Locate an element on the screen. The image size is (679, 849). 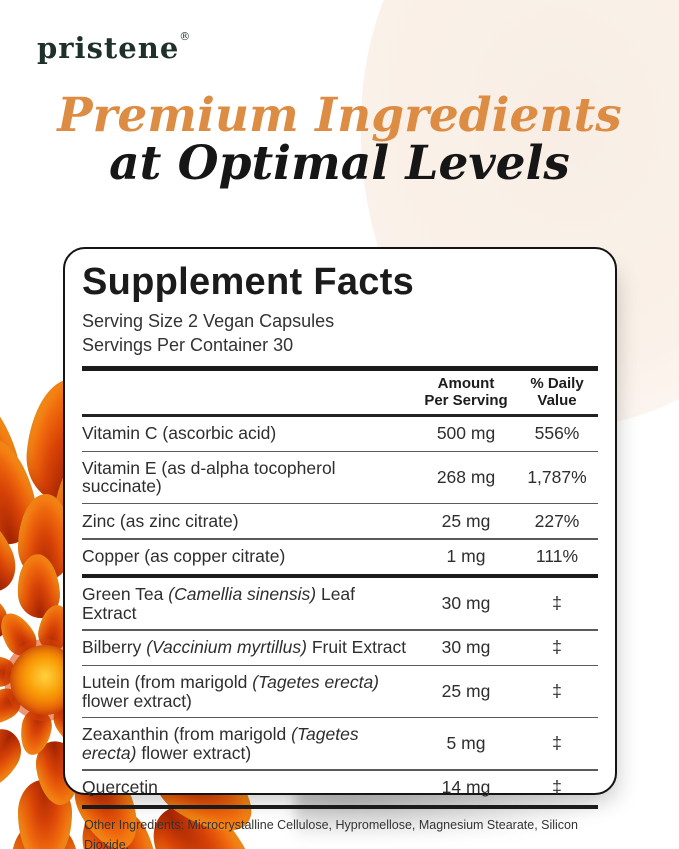
ingredient-name: Vitamin C (ascorbic acid) is located at coordinates (179, 433).